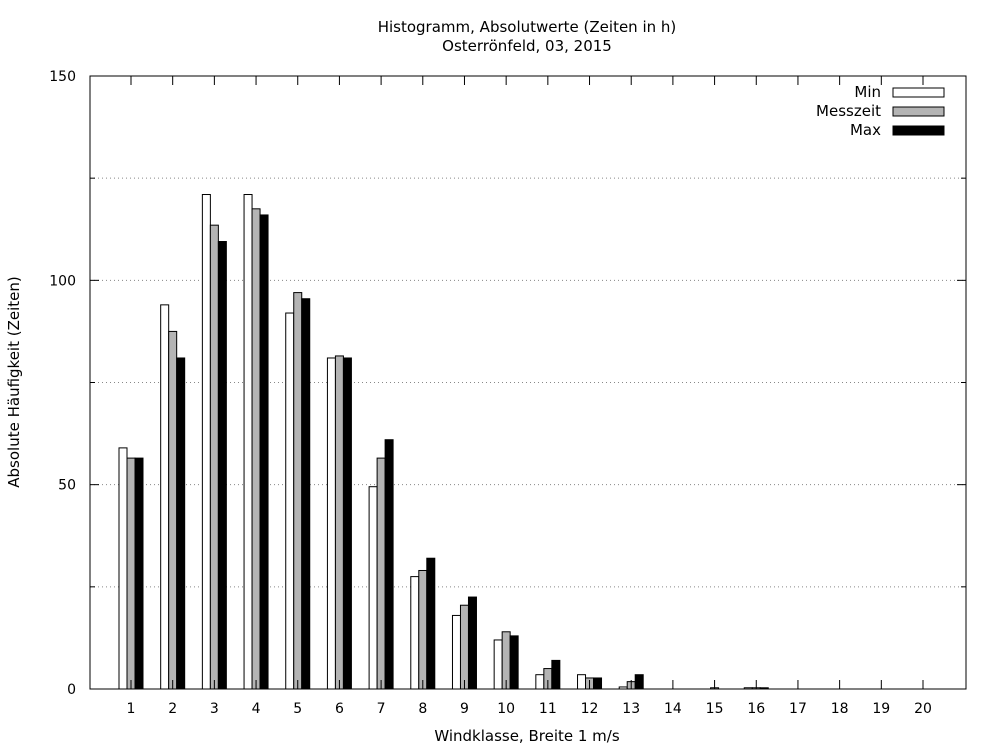  What do you see at coordinates (506, 709) in the screenshot?
I see `x-tick-label: 10` at bounding box center [506, 709].